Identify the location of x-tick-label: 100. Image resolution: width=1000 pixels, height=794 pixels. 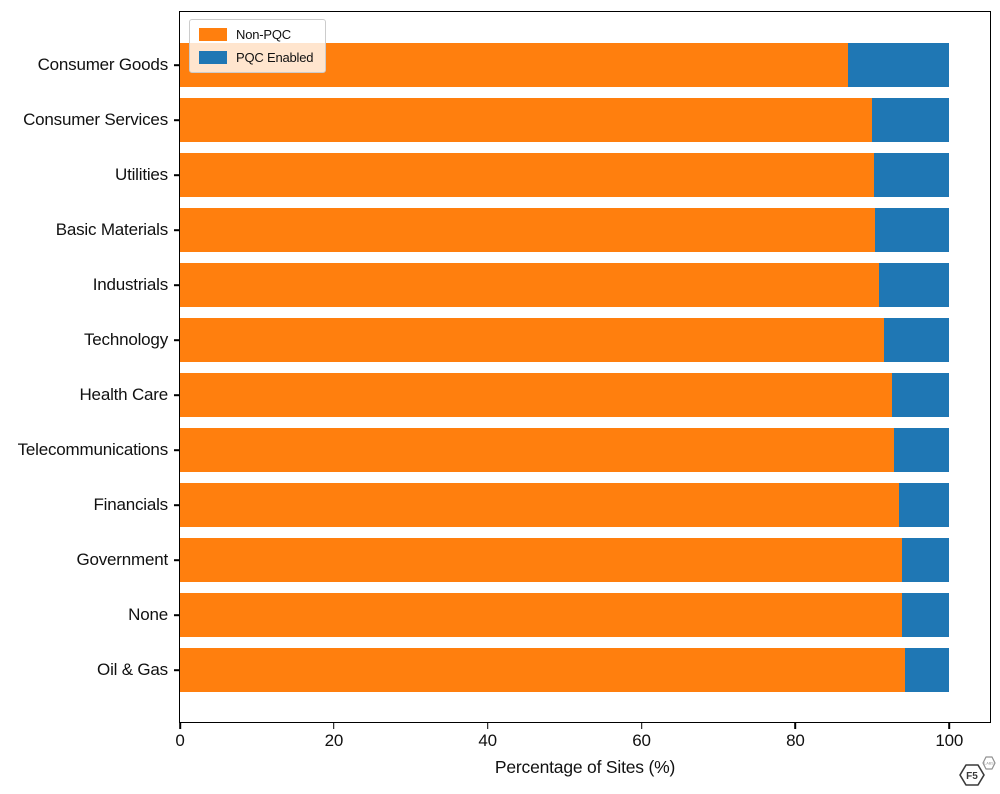
(949, 740).